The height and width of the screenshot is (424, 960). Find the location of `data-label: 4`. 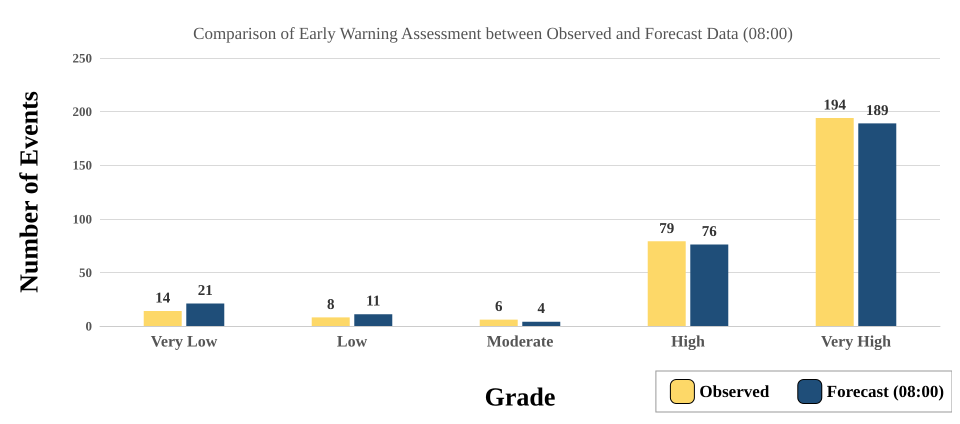

data-label: 4 is located at coordinates (542, 309).